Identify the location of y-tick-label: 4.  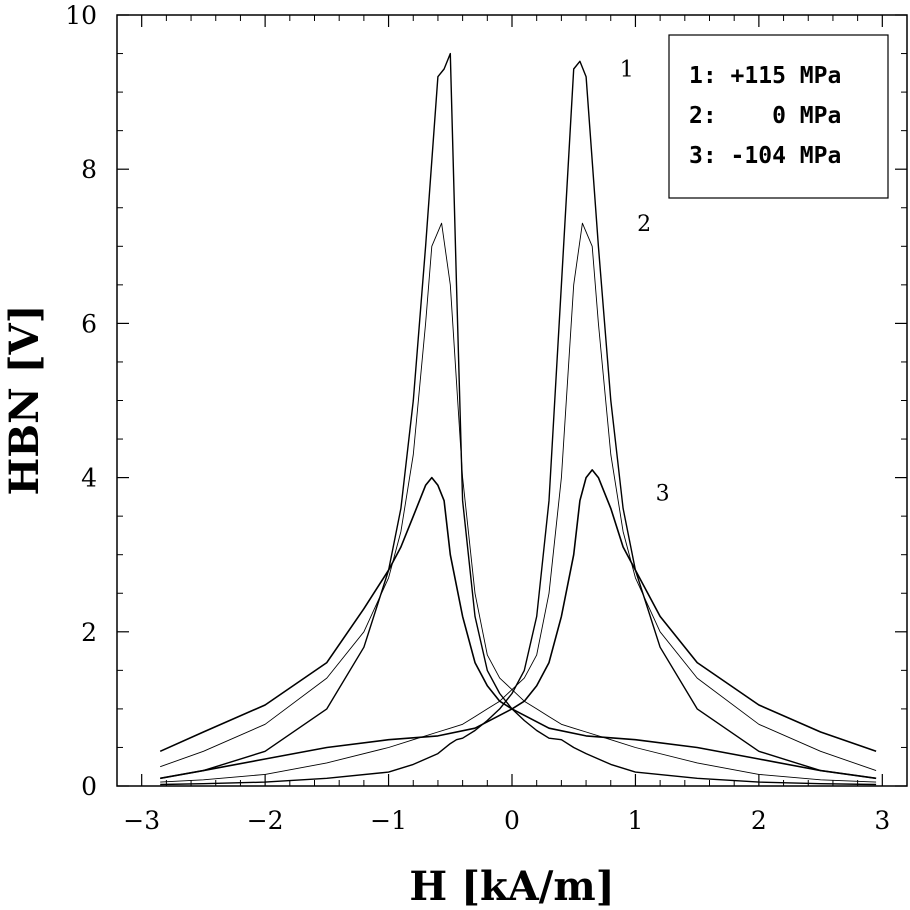
(89, 478).